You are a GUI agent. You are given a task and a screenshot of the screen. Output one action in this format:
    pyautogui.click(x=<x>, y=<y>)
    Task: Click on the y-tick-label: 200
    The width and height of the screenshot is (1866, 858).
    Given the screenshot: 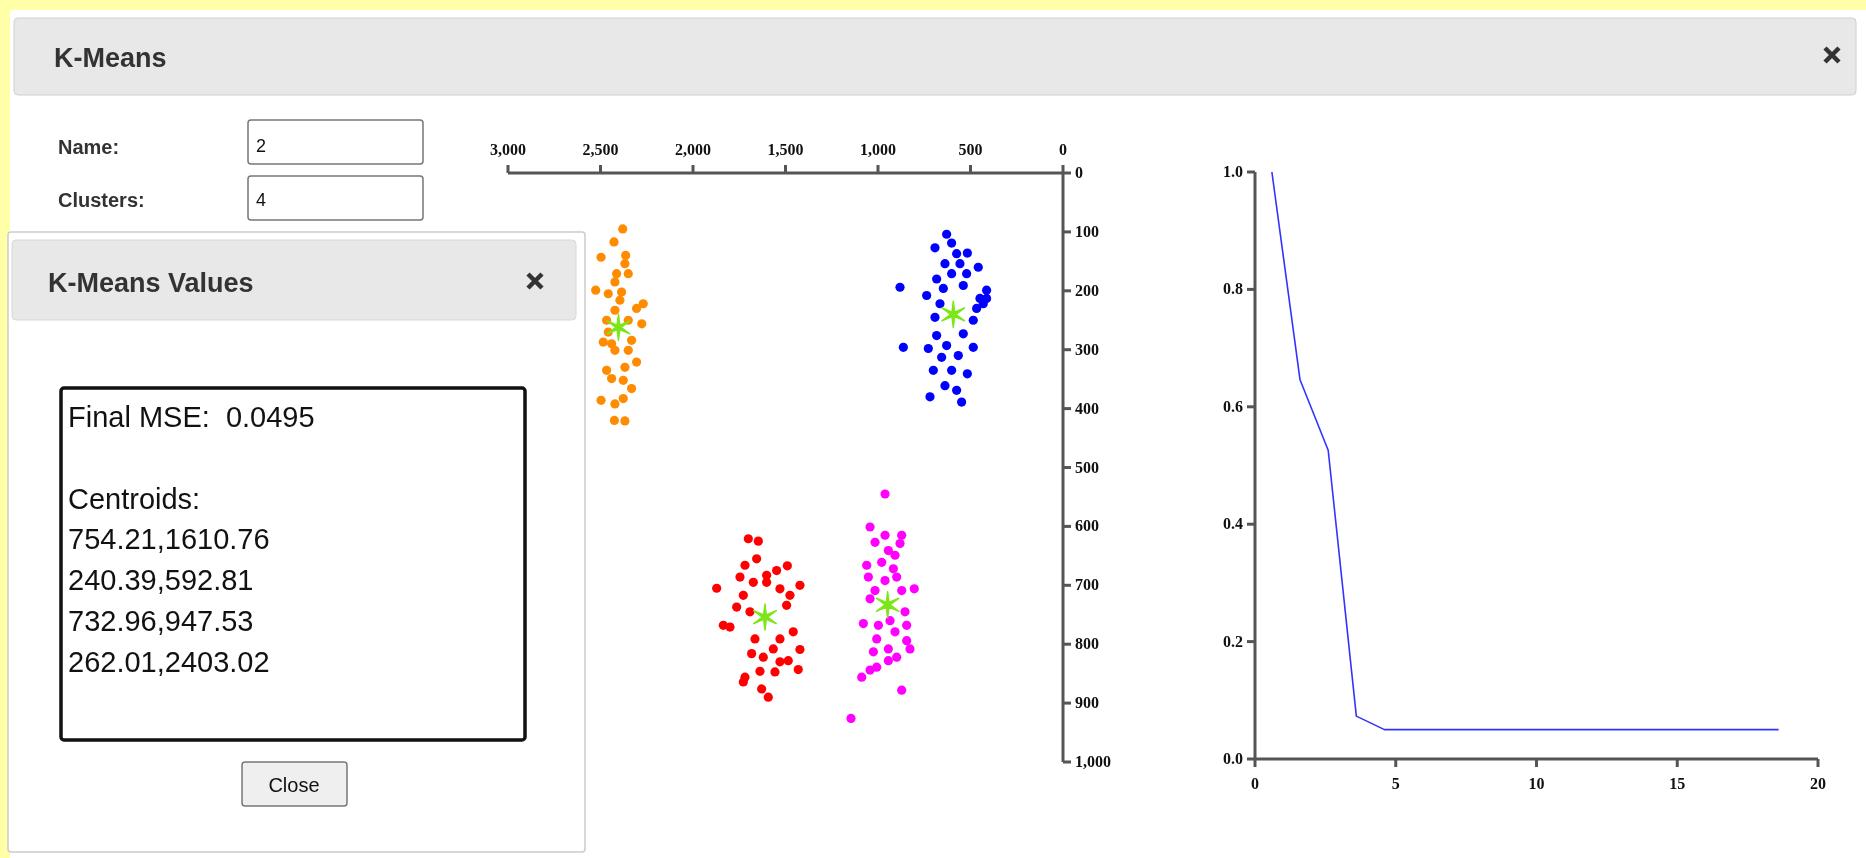 What is the action you would take?
    pyautogui.click(x=1087, y=290)
    